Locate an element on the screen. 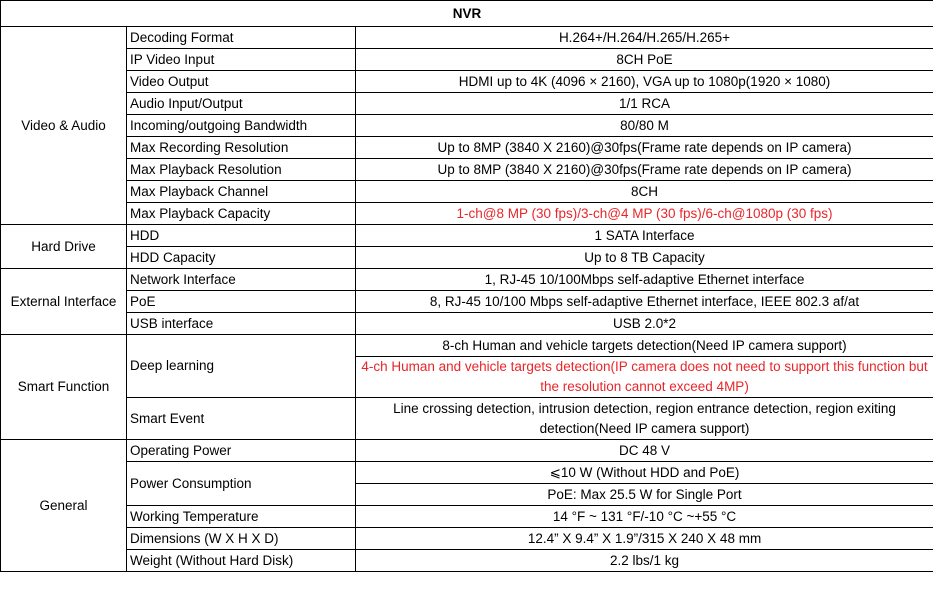 The width and height of the screenshot is (933, 591). table-row: Max Playback Channel 8CH is located at coordinates (467, 191).